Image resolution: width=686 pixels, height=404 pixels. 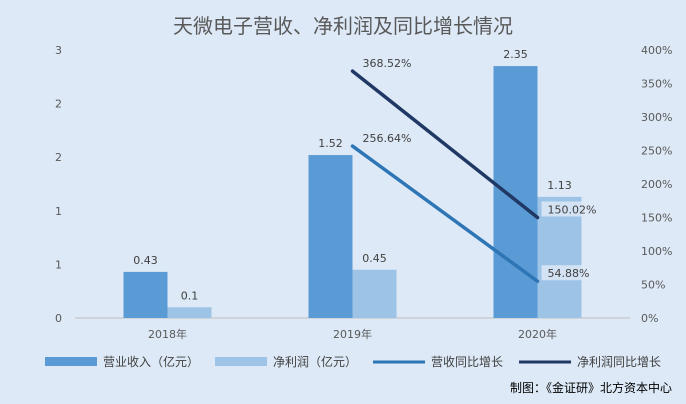 What do you see at coordinates (653, 285) in the screenshot?
I see `right-tick-label: 50%` at bounding box center [653, 285].